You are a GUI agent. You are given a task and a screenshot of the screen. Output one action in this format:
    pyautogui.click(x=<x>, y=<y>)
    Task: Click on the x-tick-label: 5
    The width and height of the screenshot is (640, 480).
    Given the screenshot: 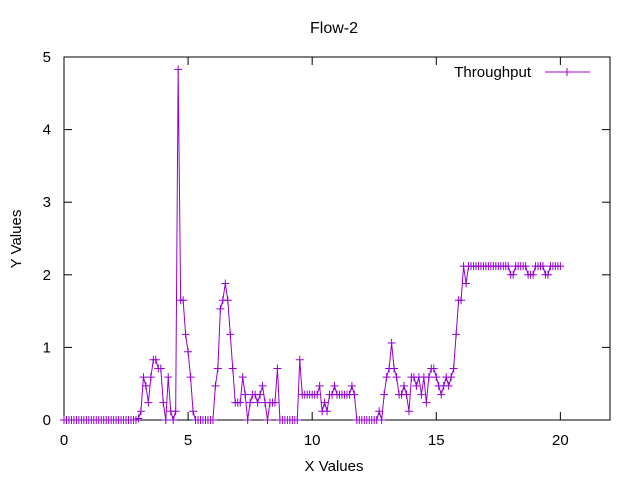 What is the action you would take?
    pyautogui.click(x=188, y=440)
    